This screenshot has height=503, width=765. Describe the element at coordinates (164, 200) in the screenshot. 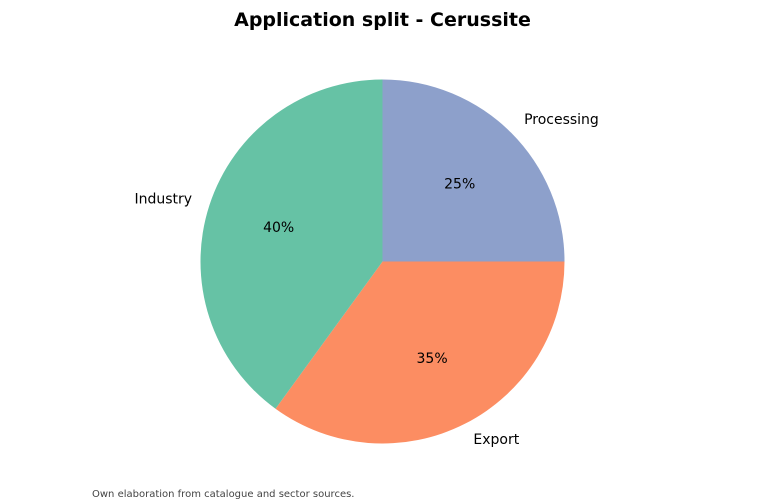

I see `slice-category-label: Industry` at that location.